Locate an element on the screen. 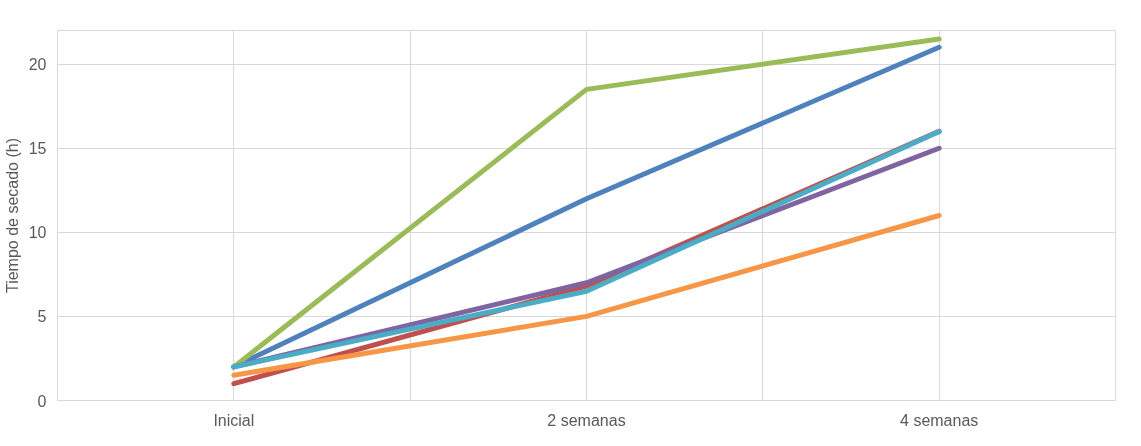 Image resolution: width=1141 pixels, height=446 pixels. x-tick-label: 2 semanas is located at coordinates (586, 420).